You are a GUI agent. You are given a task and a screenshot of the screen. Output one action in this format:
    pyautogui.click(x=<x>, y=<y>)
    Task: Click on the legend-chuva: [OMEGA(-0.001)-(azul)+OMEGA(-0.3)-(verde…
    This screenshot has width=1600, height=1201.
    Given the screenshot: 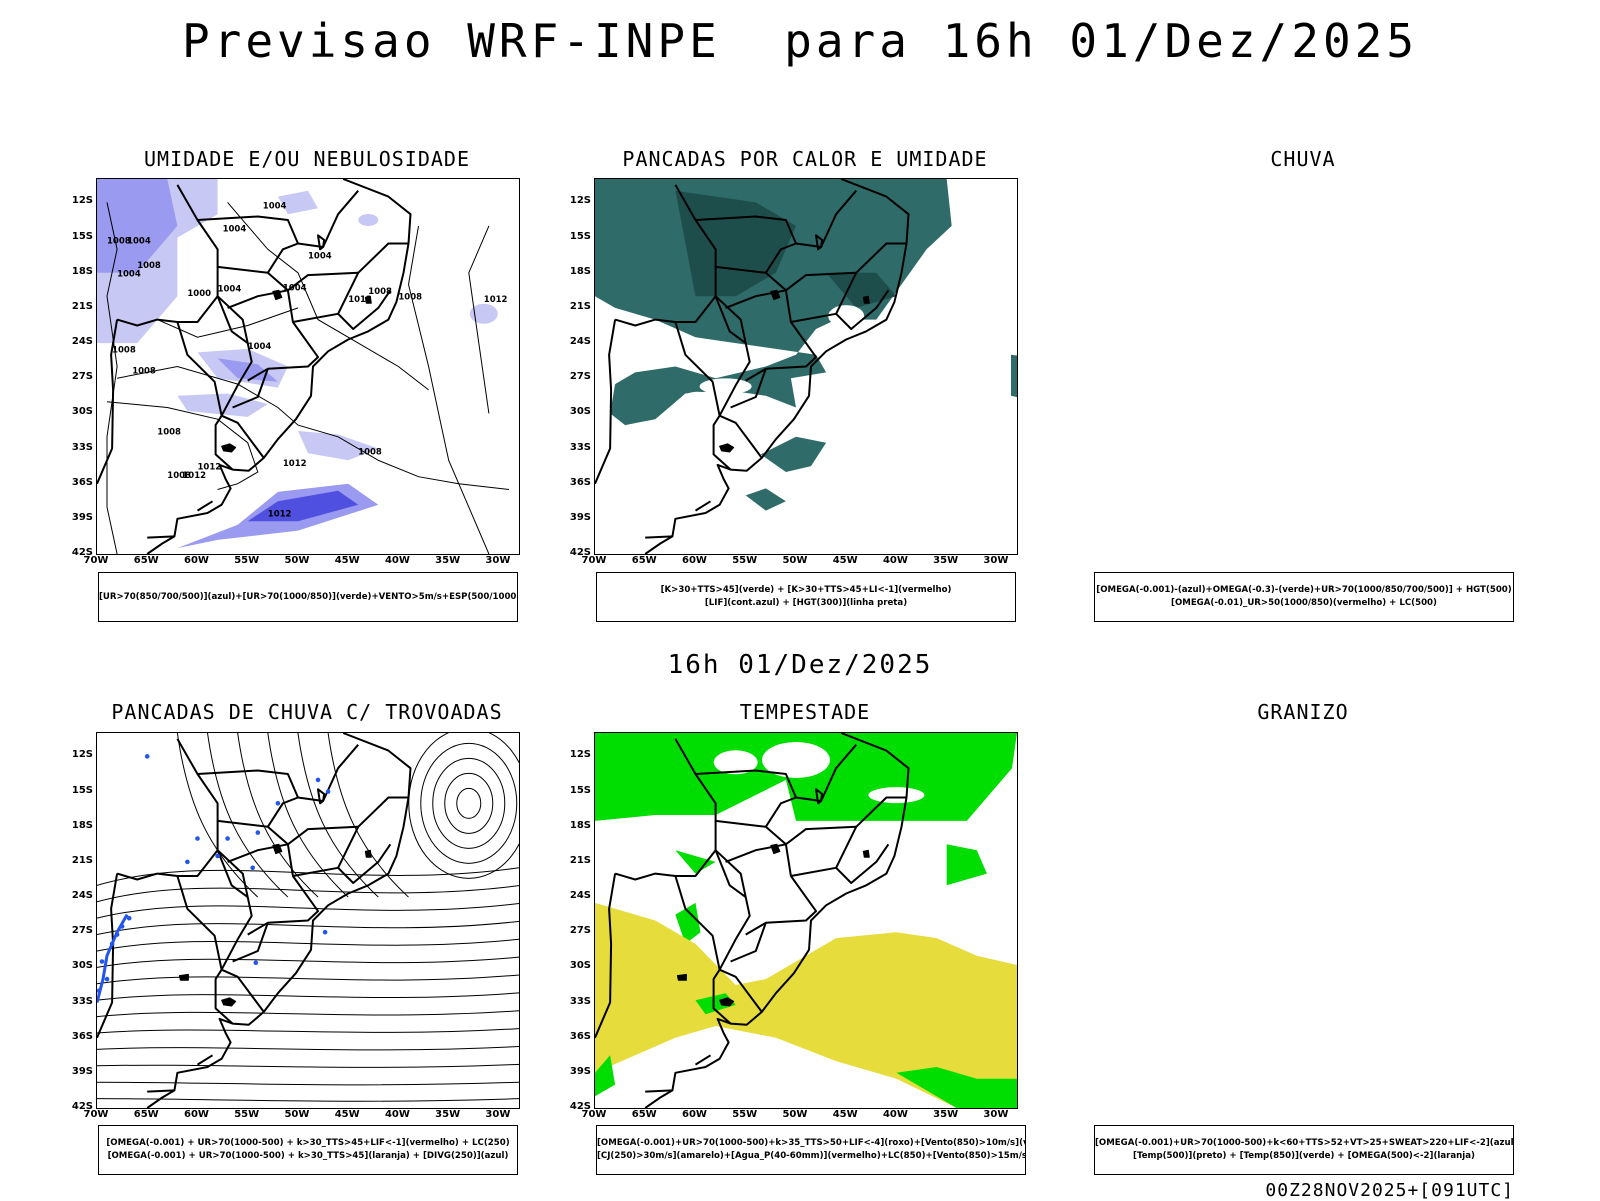 What is the action you would take?
    pyautogui.click(x=1304, y=597)
    